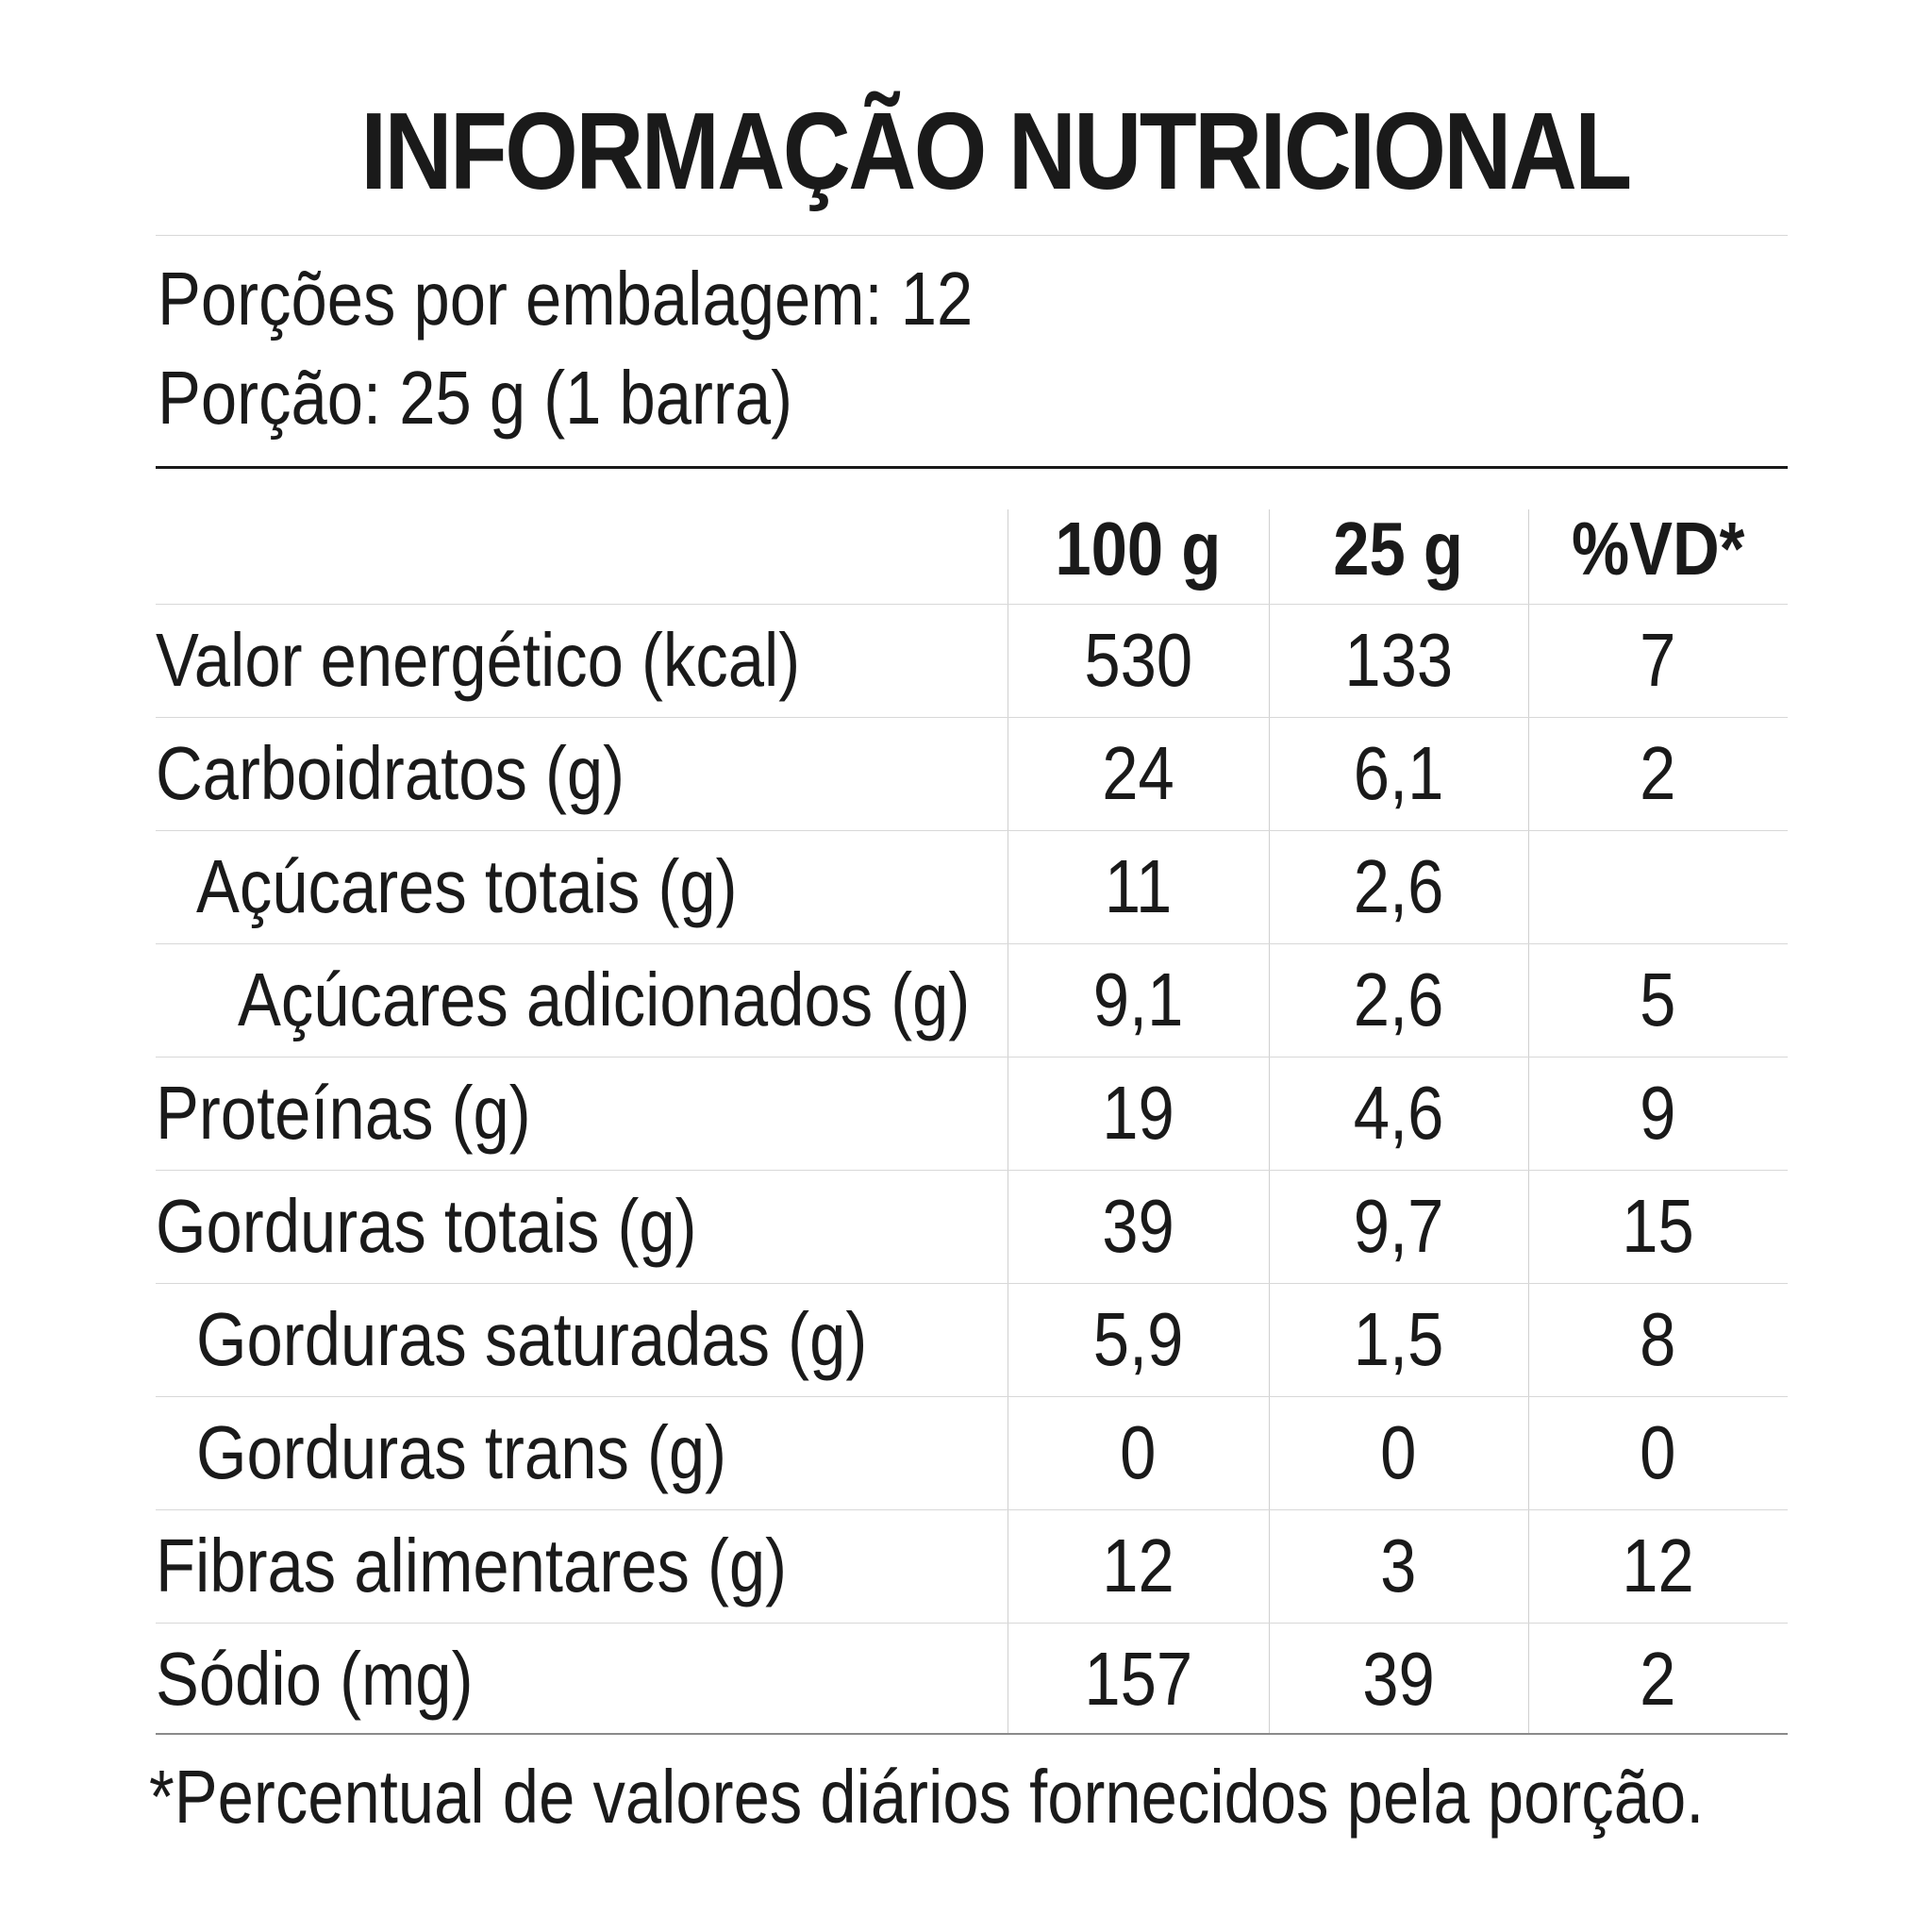 The height and width of the screenshot is (1932, 1932). Describe the element at coordinates (475, 398) in the screenshot. I see `serving-size: Porção: 25 g (1 barra)` at that location.